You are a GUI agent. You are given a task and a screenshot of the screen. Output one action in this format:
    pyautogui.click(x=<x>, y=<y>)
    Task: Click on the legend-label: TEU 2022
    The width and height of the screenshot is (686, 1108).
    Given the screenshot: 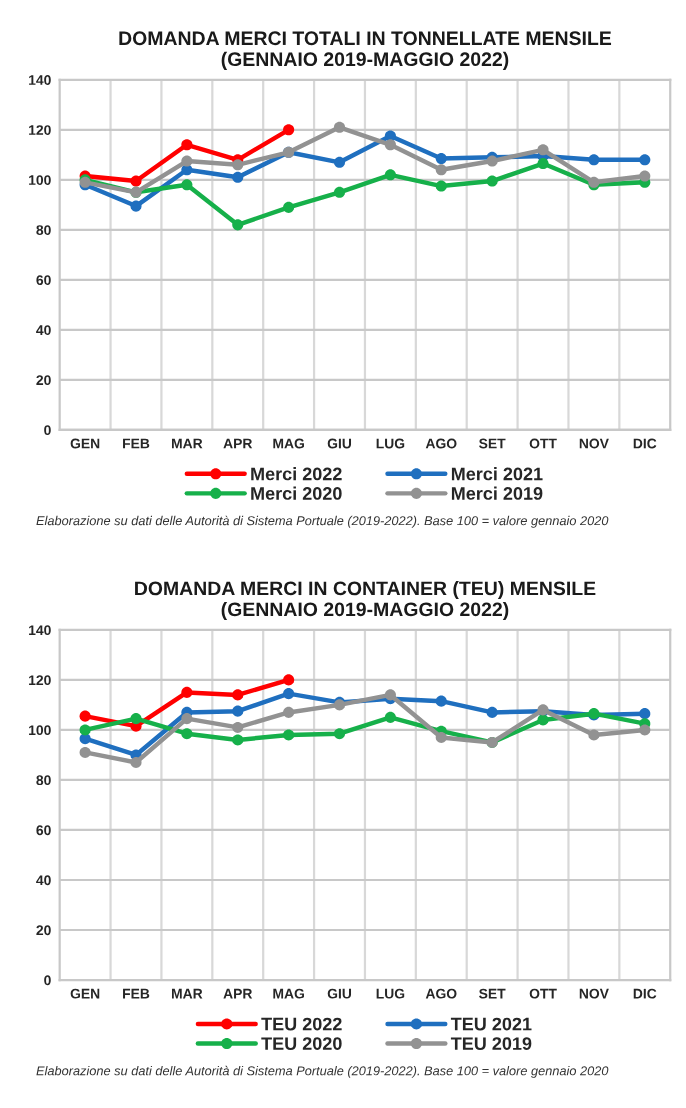 What is the action you would take?
    pyautogui.click(x=301, y=1024)
    